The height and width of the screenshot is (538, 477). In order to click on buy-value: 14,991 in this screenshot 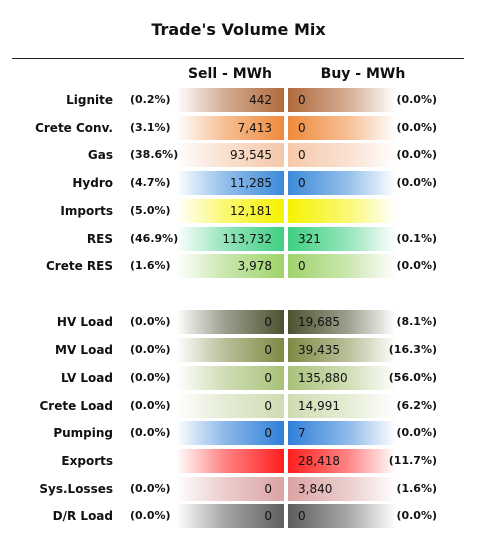, I will do `click(319, 406)`.